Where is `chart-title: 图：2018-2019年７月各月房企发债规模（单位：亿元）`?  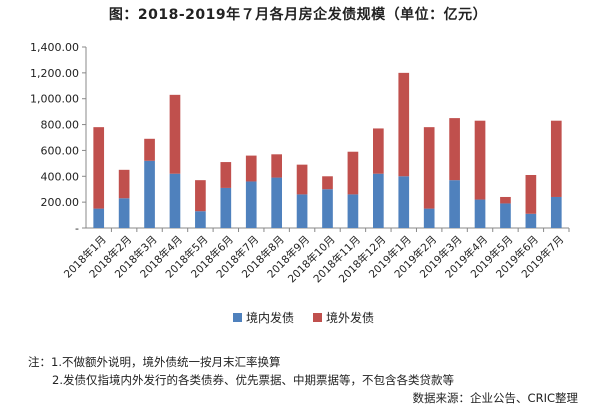 chart-title: 图：2018-2019年７月各月房企发债规模（单位：亿元） is located at coordinates (298, 15).